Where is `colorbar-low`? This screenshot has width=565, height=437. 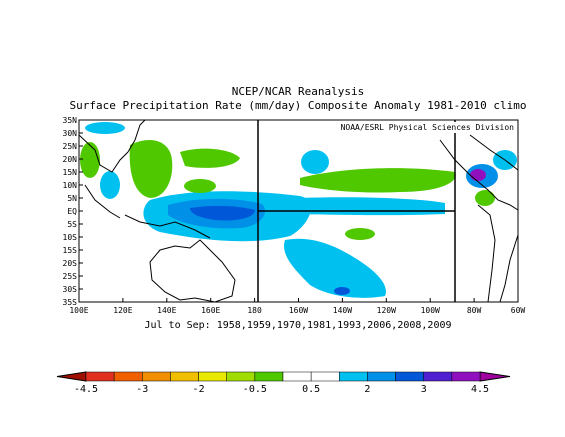
colorbar-low is located at coordinates (71, 376).